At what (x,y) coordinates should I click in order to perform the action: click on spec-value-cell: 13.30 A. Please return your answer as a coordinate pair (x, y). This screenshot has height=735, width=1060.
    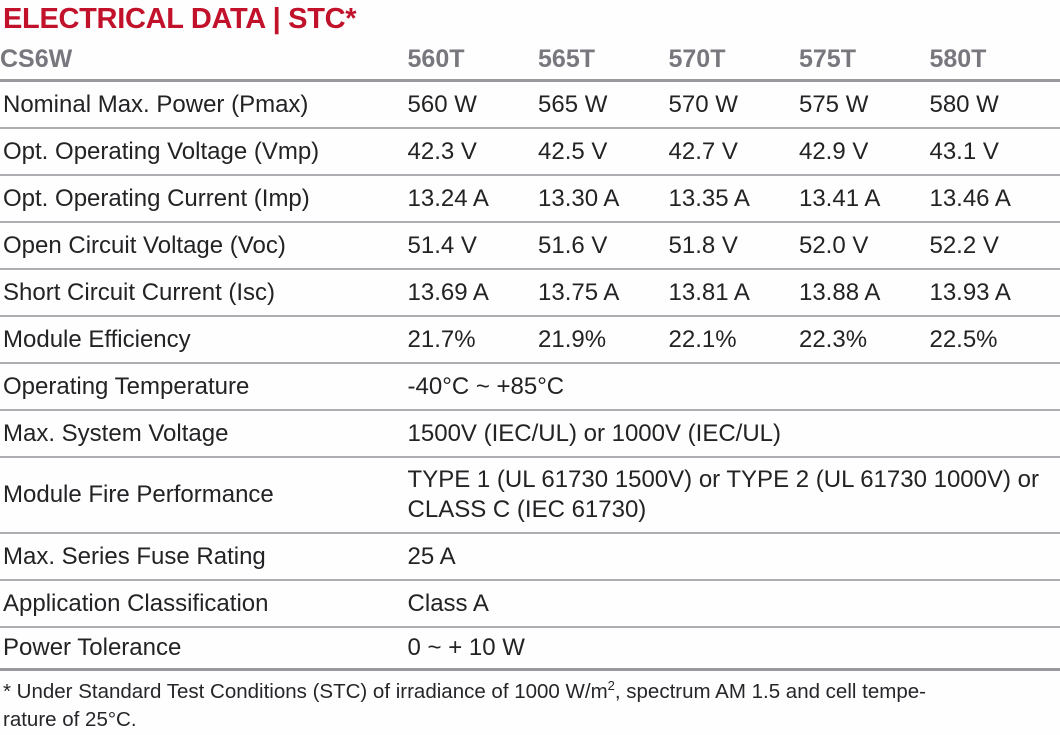
    Looking at the image, I should click on (579, 198).